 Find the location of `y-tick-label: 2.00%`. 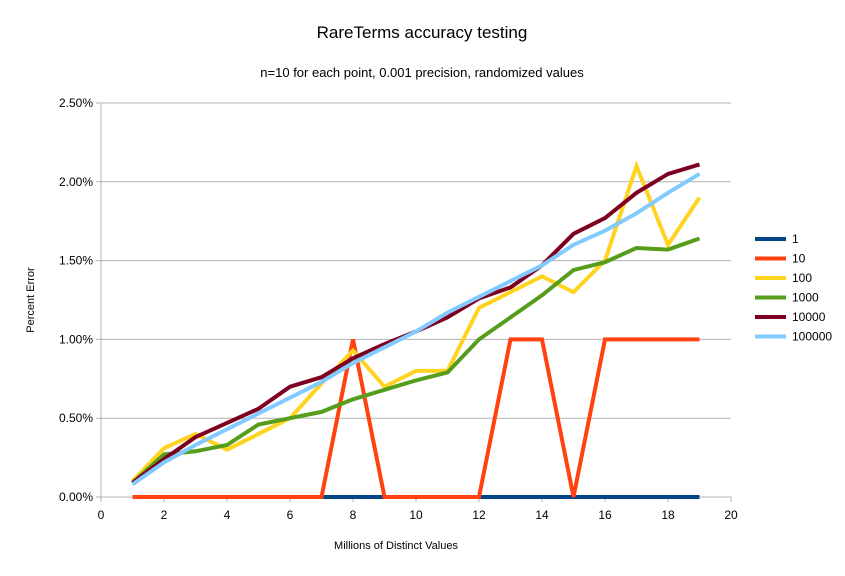

y-tick-label: 2.00% is located at coordinates (76, 182).